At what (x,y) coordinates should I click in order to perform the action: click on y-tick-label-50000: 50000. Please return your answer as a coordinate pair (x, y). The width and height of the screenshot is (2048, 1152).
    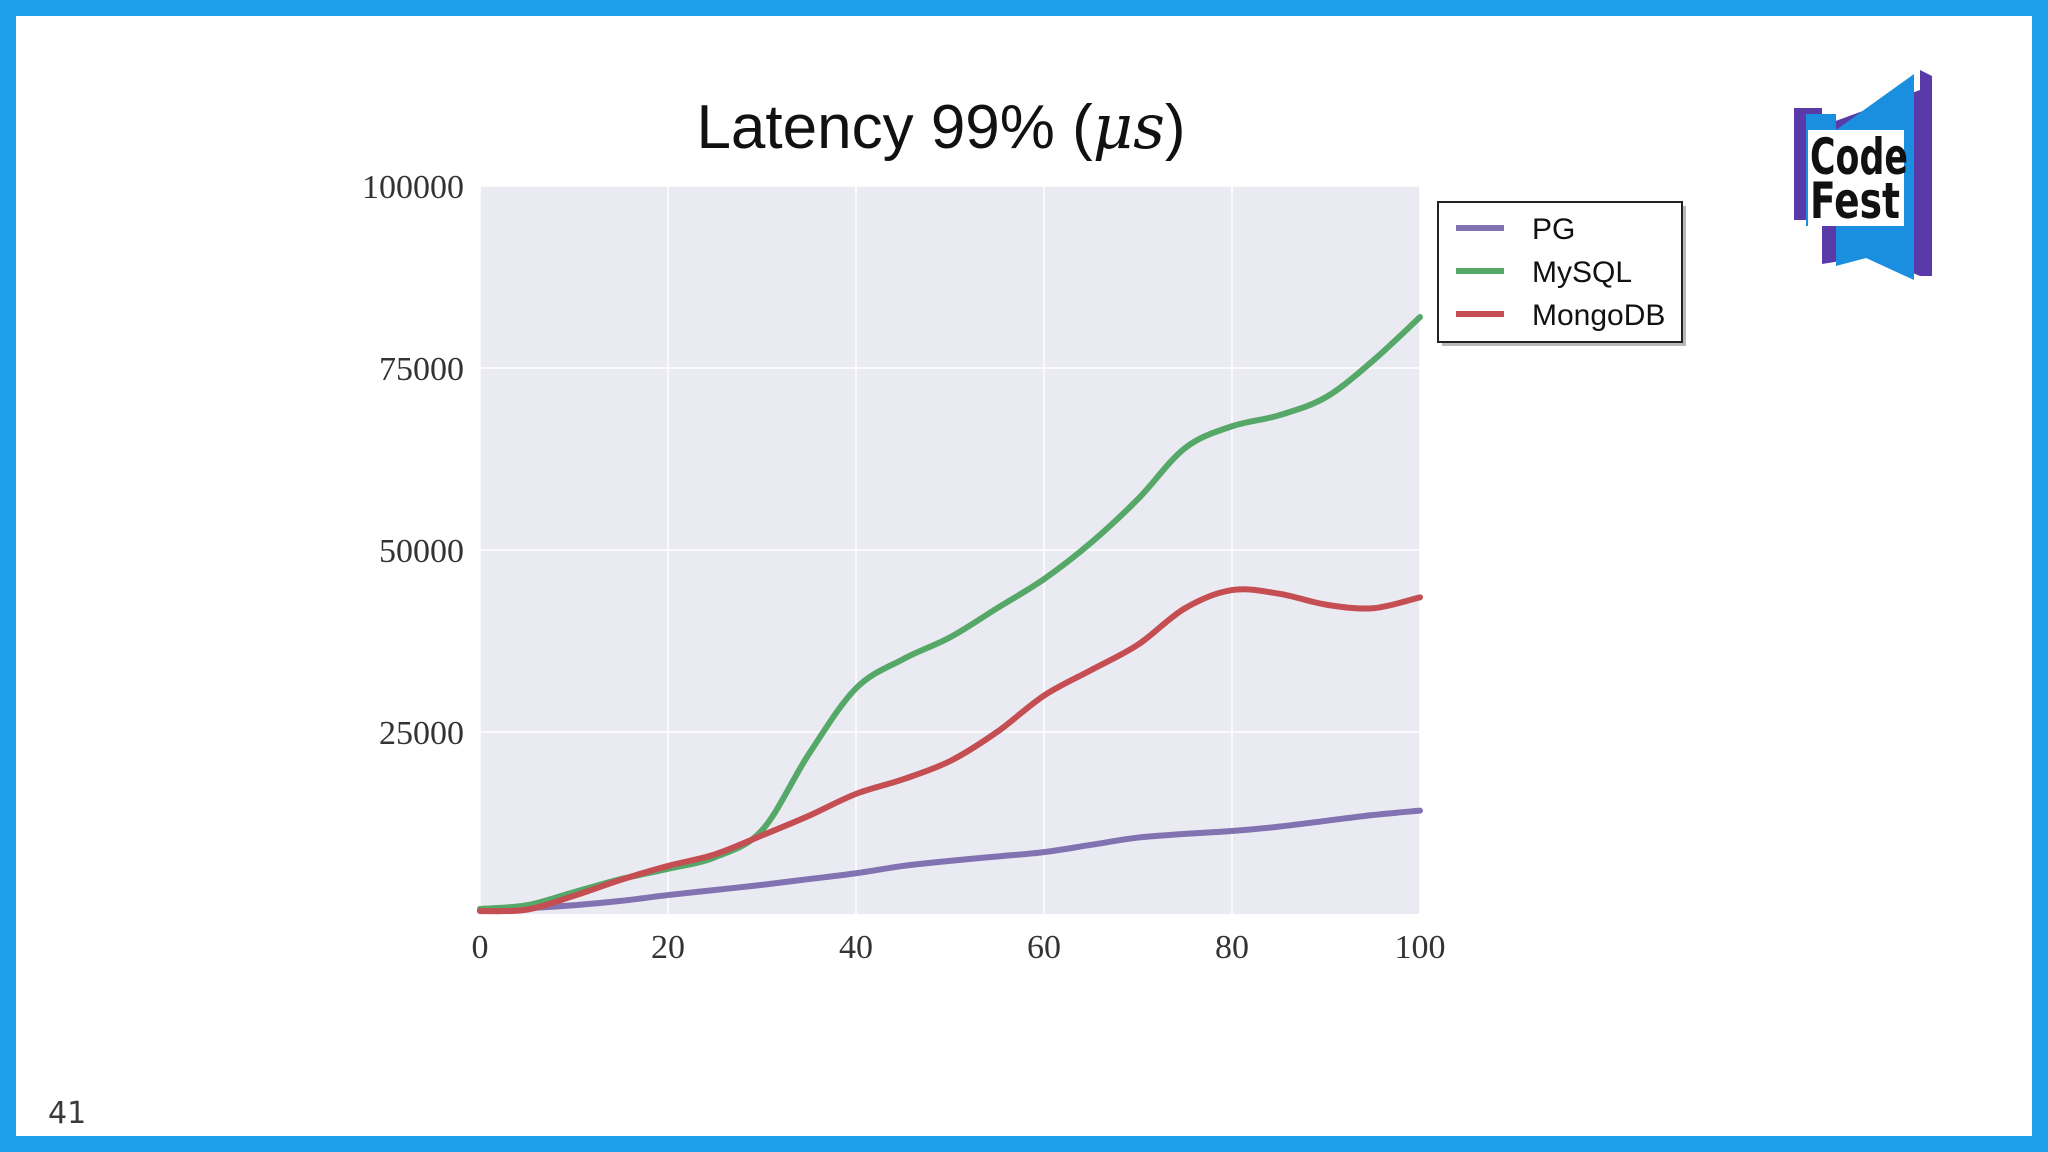
    Looking at the image, I should click on (421, 551).